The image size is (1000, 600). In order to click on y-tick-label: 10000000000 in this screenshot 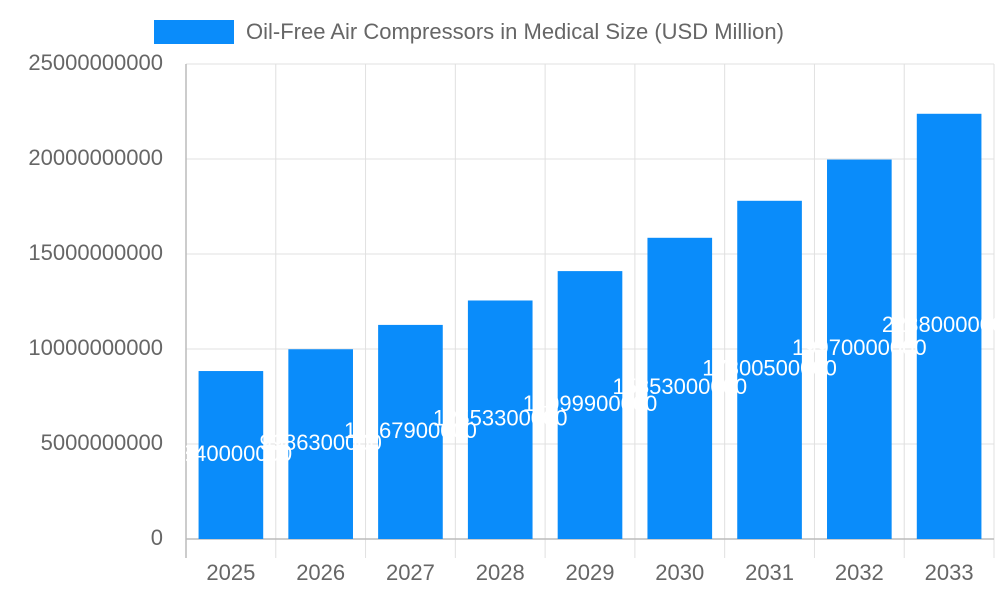, I will do `click(95, 347)`.